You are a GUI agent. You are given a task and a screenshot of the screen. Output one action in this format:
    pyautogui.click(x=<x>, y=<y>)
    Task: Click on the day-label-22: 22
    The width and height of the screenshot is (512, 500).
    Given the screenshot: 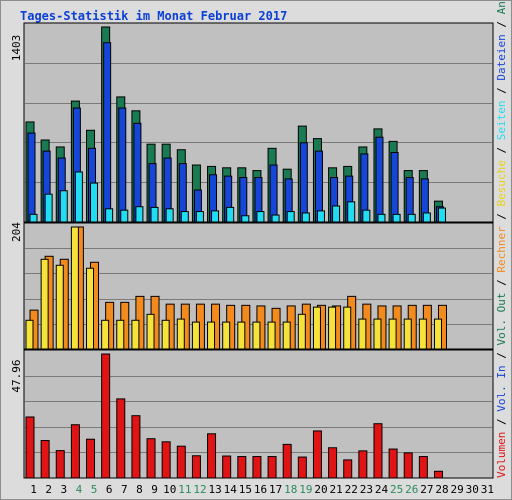 What is the action you would take?
    pyautogui.click(x=351, y=489)
    